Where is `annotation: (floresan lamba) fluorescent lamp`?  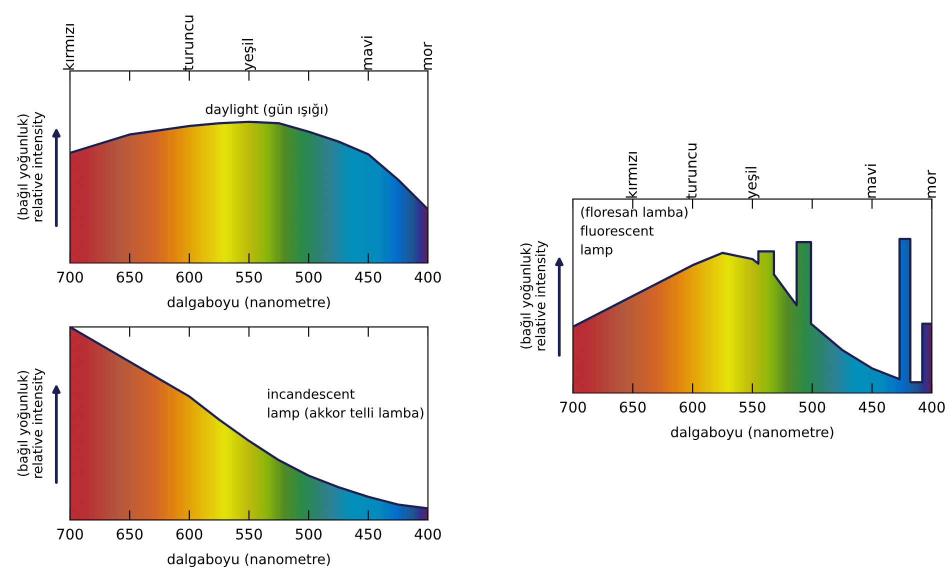
annotation: (floresan lamba) fluorescent lamp is located at coordinates (634, 232).